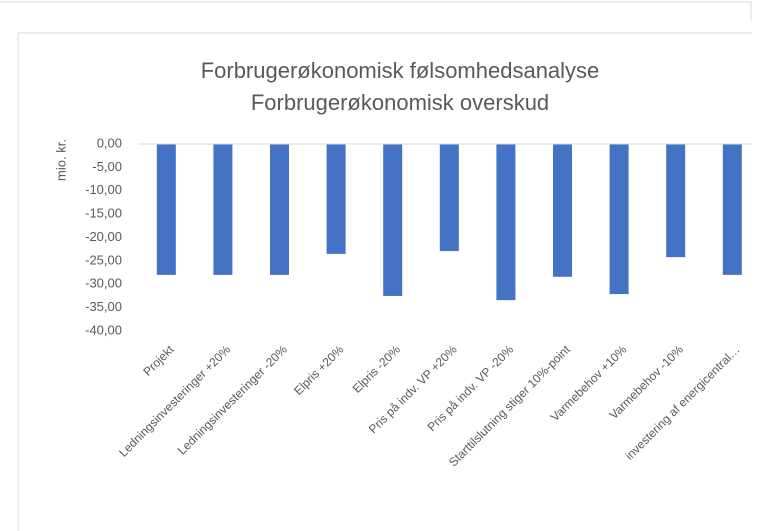 The width and height of the screenshot is (764, 531). I want to click on x-tick-label: Projekt, so click(158, 360).